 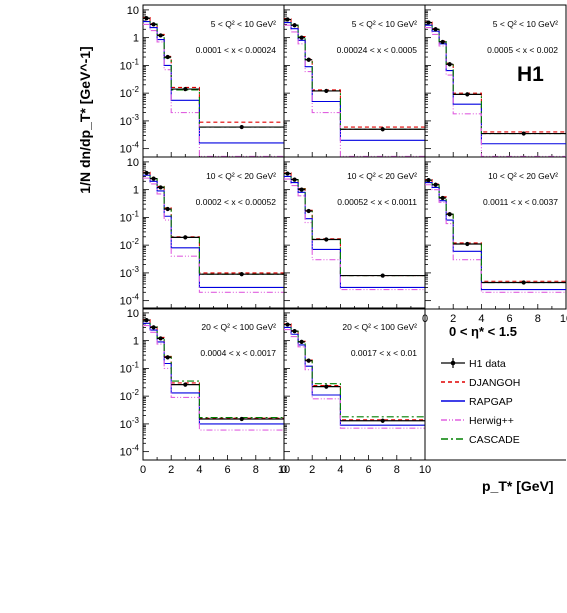 I want to click on legend-entry-cascade: CASCADE, so click(x=480, y=440).